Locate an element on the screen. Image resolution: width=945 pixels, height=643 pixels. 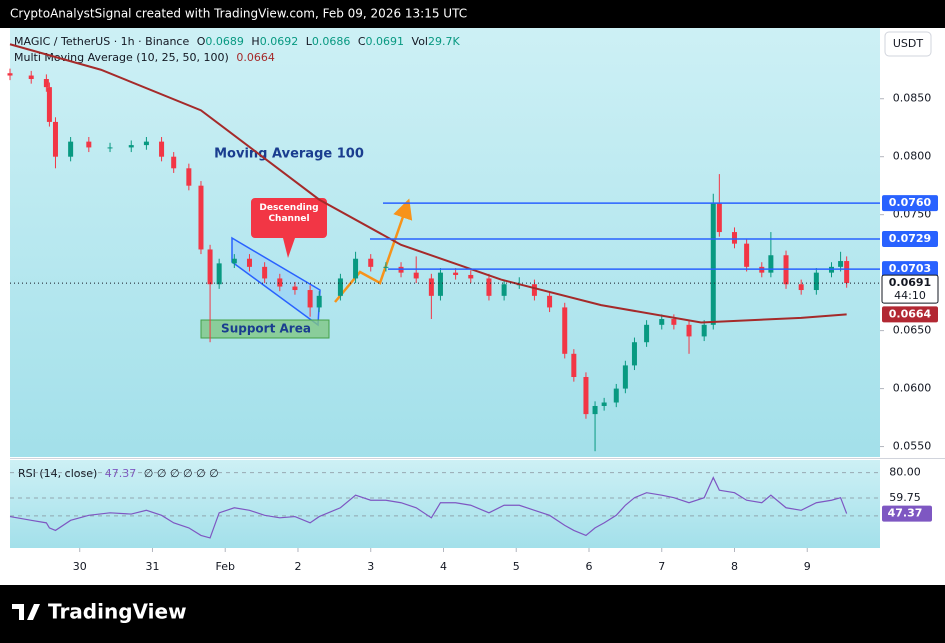
last-price-tag is located at coordinates (910, 289).